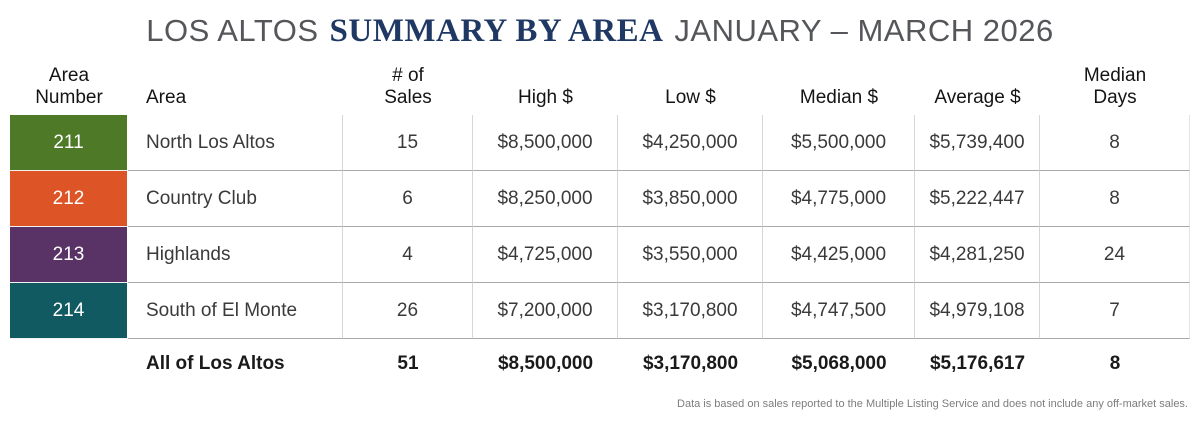  I want to click on summary-average-cell: $5,176,617, so click(977, 363).